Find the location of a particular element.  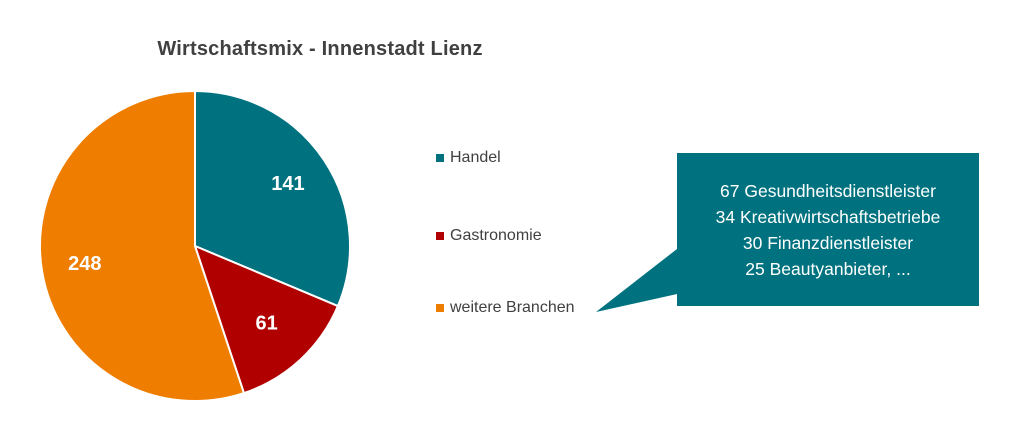

legend-item-handel: Handel is located at coordinates (468, 158).